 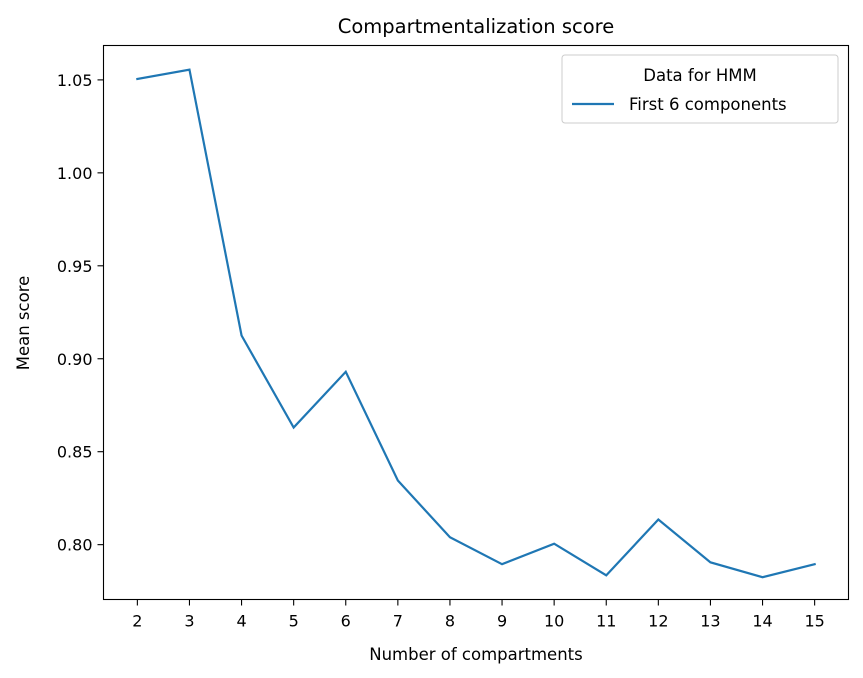 What do you see at coordinates (189, 621) in the screenshot?
I see `x-tick-label: 3` at bounding box center [189, 621].